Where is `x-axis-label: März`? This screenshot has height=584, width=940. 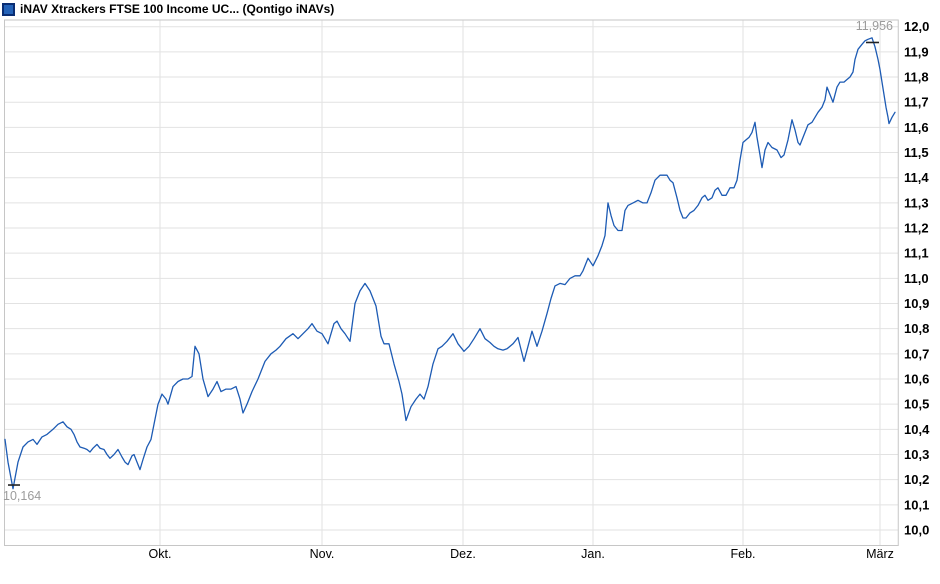
x-axis-label: März is located at coordinates (880, 554).